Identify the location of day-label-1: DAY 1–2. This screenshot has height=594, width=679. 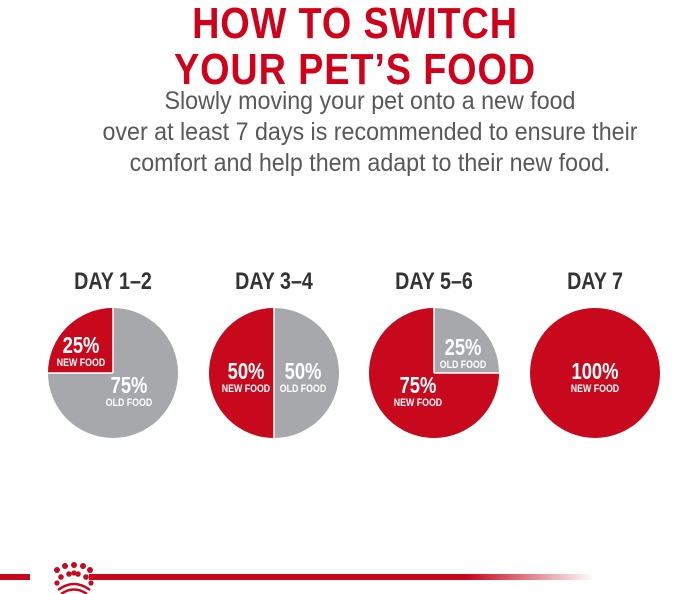
(113, 281).